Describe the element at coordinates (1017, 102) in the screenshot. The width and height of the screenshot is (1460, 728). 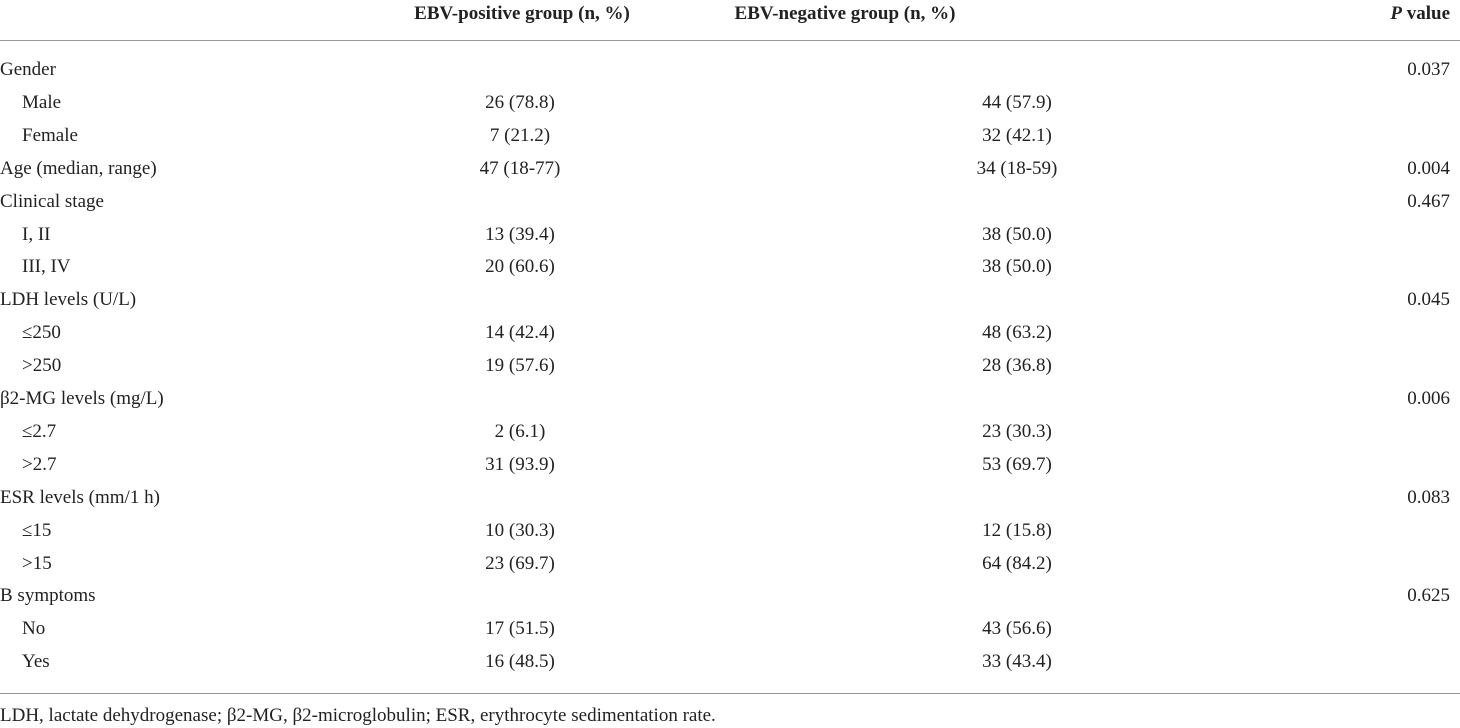
I see `negative-cell: 44 (57.9)` at that location.